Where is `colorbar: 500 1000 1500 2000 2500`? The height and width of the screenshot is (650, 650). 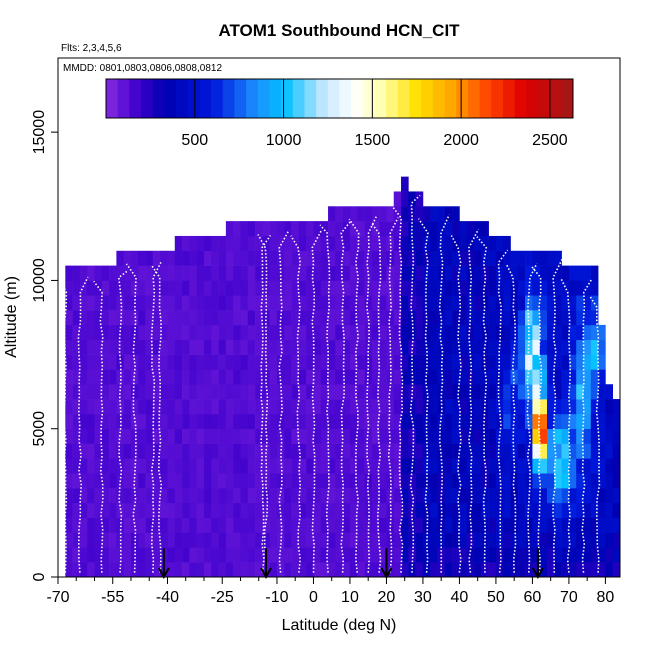
colorbar: 500 1000 1500 2000 2500 is located at coordinates (339, 113).